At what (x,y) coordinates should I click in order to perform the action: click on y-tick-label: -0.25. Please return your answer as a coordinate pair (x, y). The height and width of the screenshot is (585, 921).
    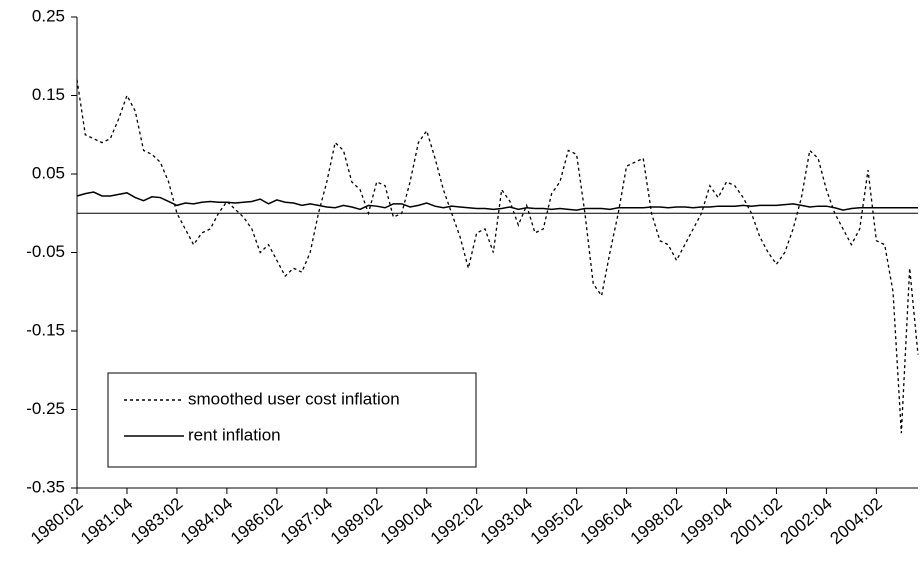
    Looking at the image, I should click on (45, 408).